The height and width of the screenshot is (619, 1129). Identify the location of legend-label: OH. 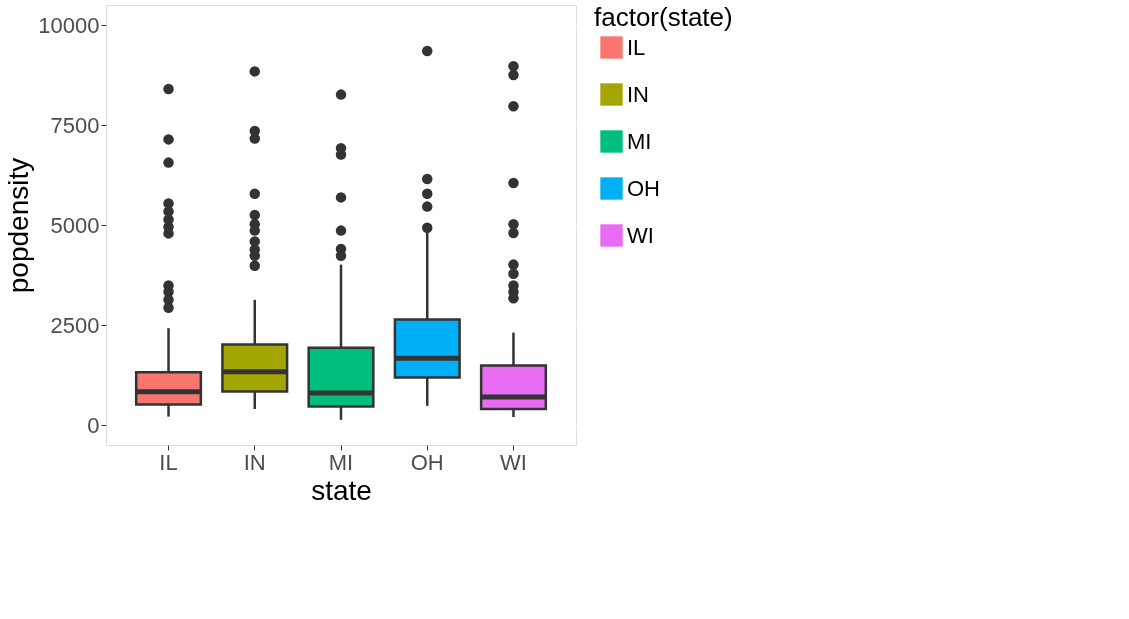
(643, 188).